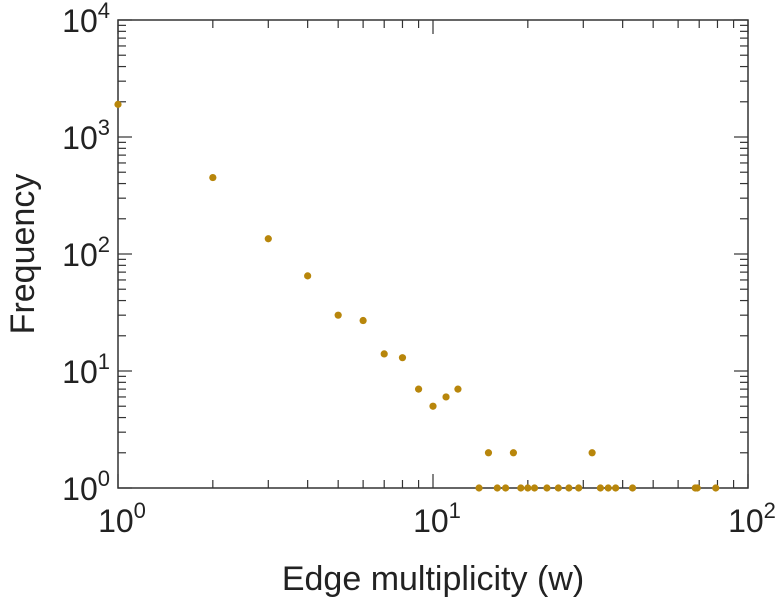 This screenshot has width=778, height=600. What do you see at coordinates (86, 135) in the screenshot?
I see `y-tick-label: 10³` at bounding box center [86, 135].